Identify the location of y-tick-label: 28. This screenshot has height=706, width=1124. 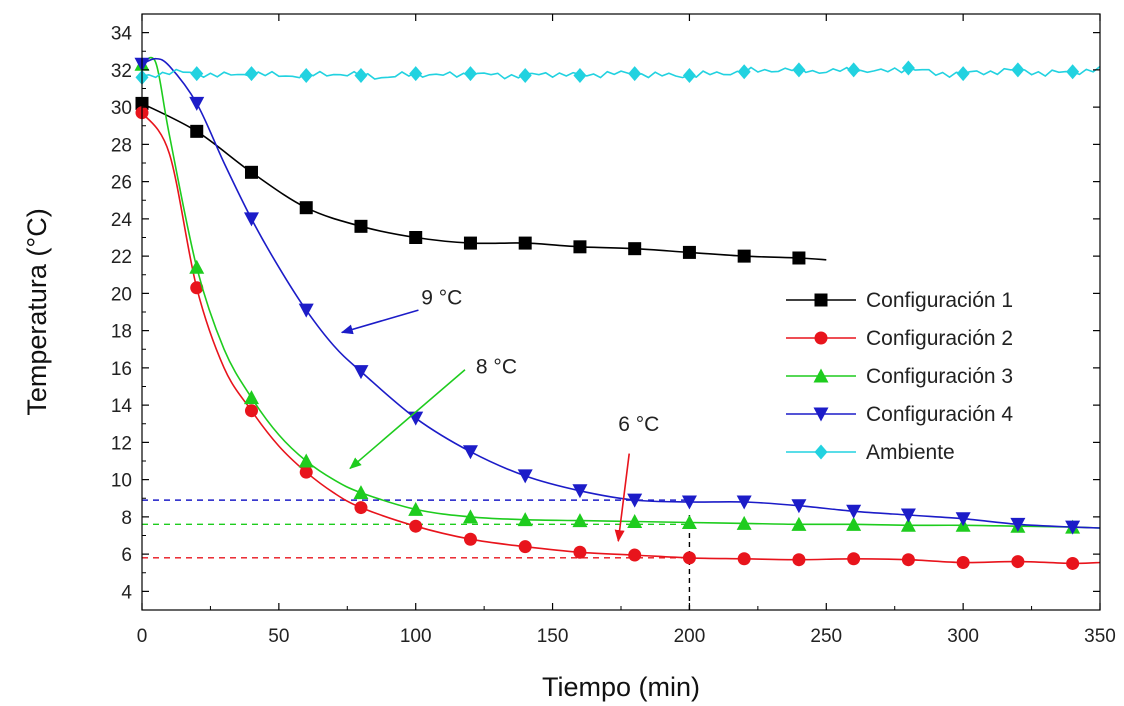
(121, 145).